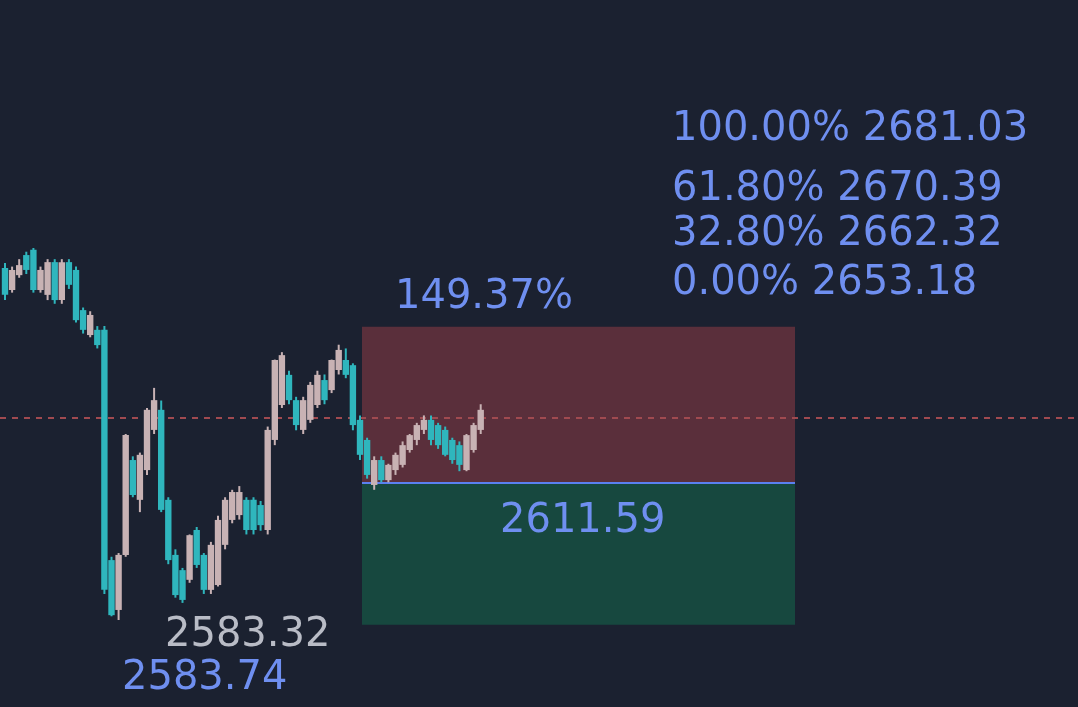  I want to click on text: 61.80% 2670.39, so click(837, 186).